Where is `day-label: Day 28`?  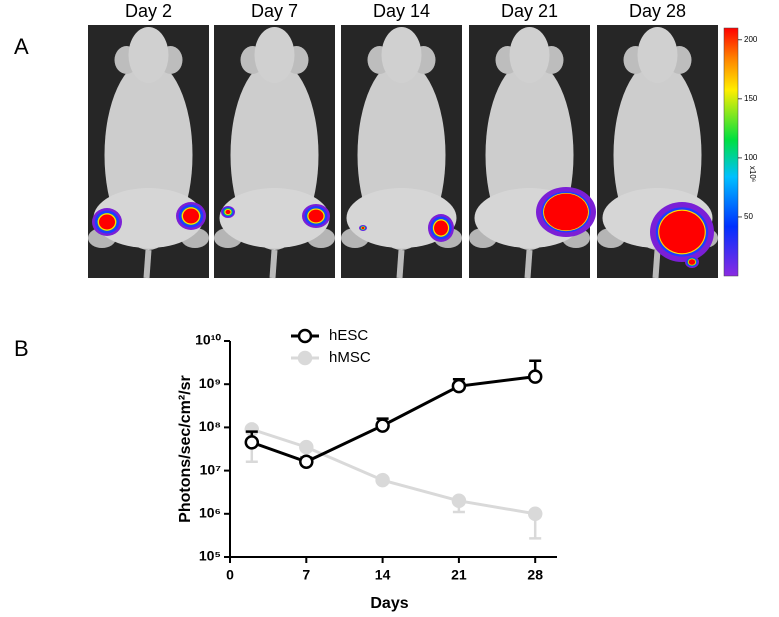 day-label: Day 28 is located at coordinates (657, 11).